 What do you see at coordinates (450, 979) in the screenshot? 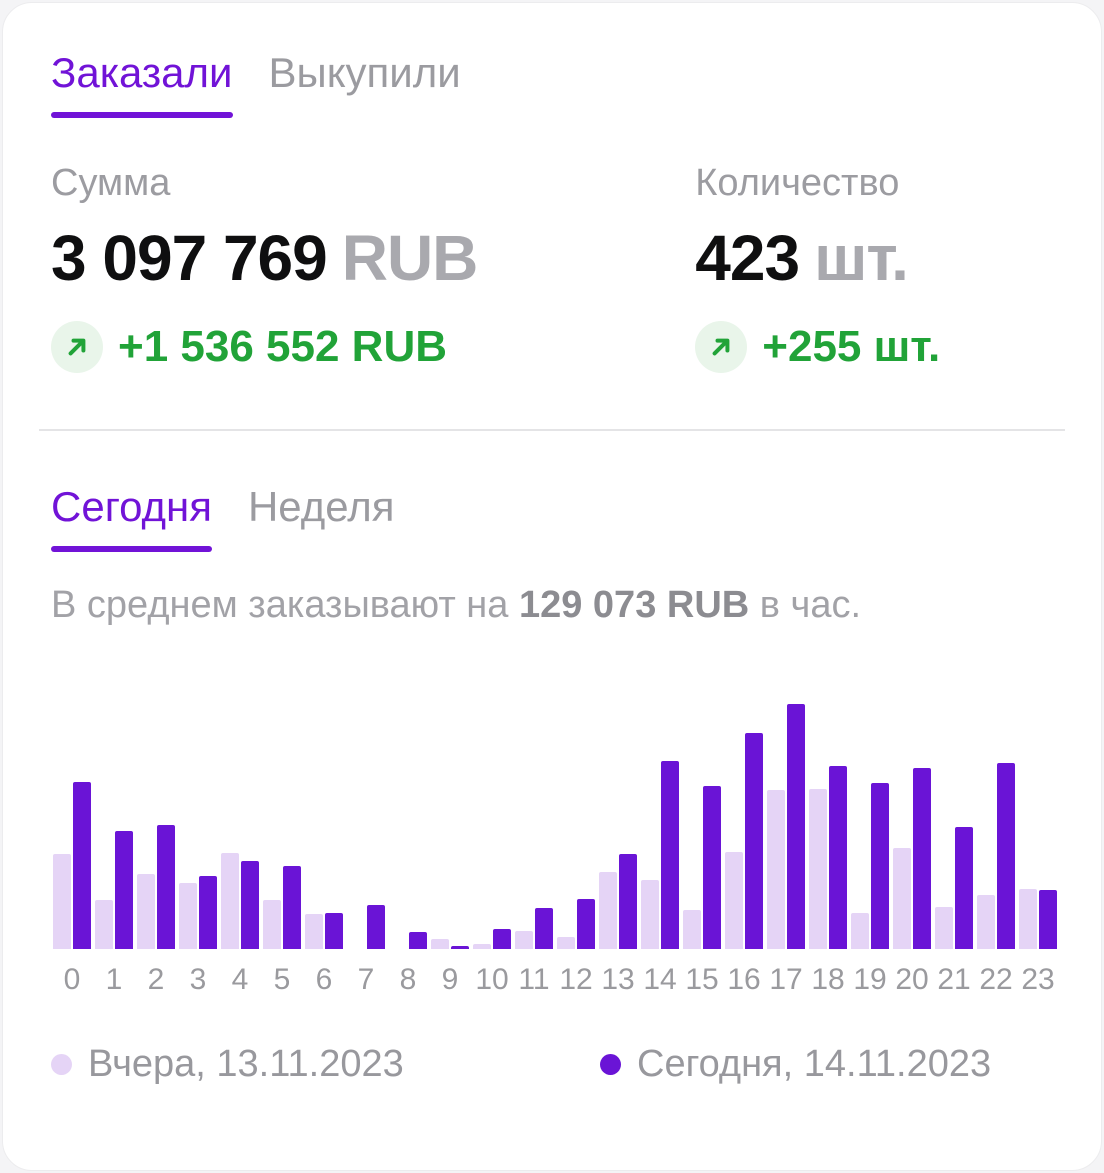
I see `x-axis-label: 9` at bounding box center [450, 979].